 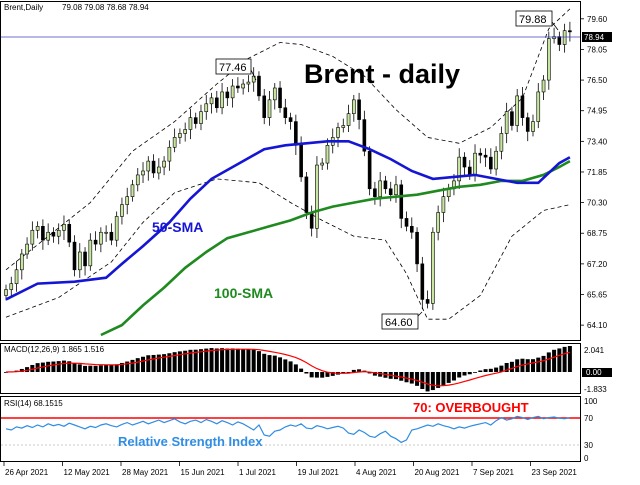 I want to click on price-tick-label: 65.65, so click(x=597, y=295).